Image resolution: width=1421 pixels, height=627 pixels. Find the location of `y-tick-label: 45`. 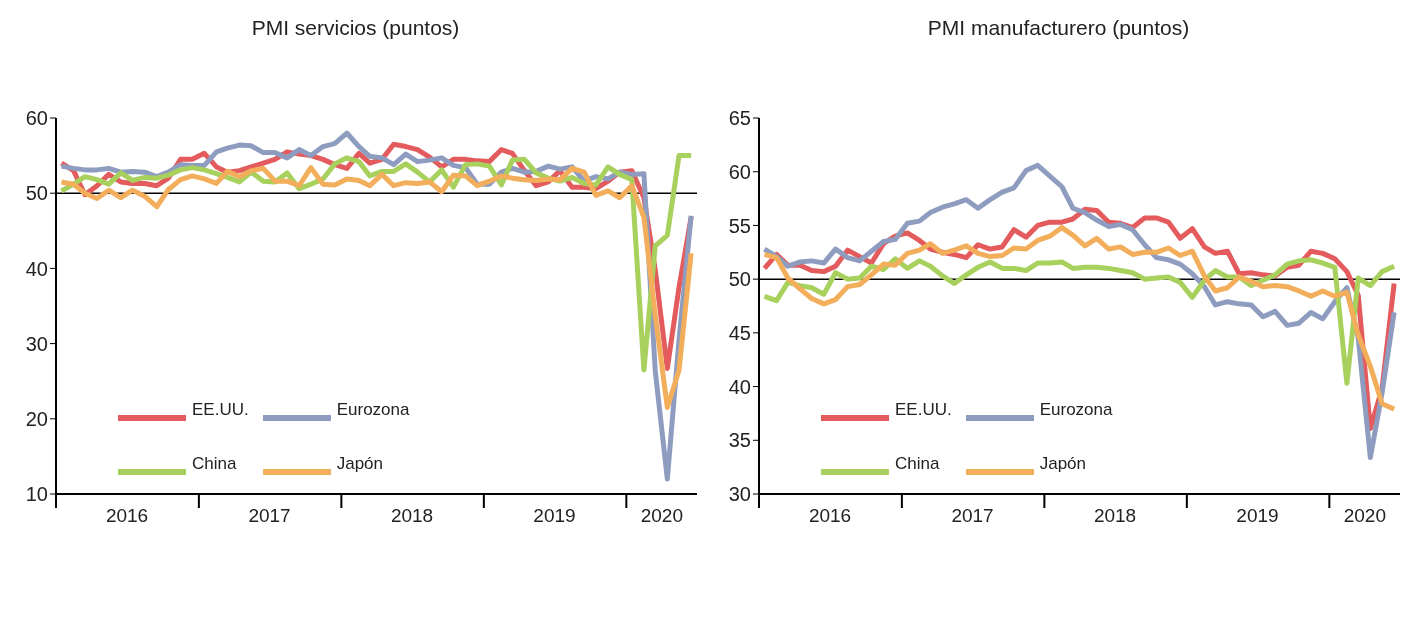

y-tick-label: 45 is located at coordinates (739, 332).